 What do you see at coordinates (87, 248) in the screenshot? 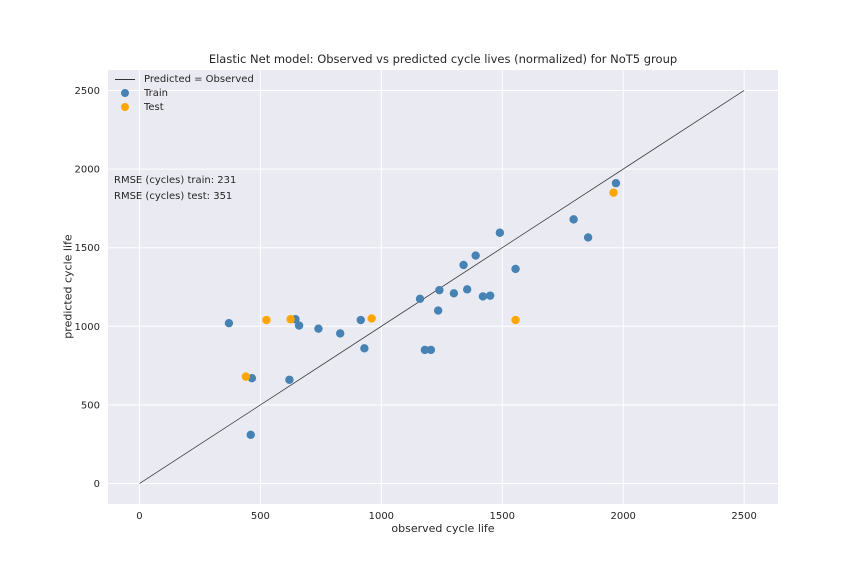
I see `y-tick-label: 1500` at bounding box center [87, 248].